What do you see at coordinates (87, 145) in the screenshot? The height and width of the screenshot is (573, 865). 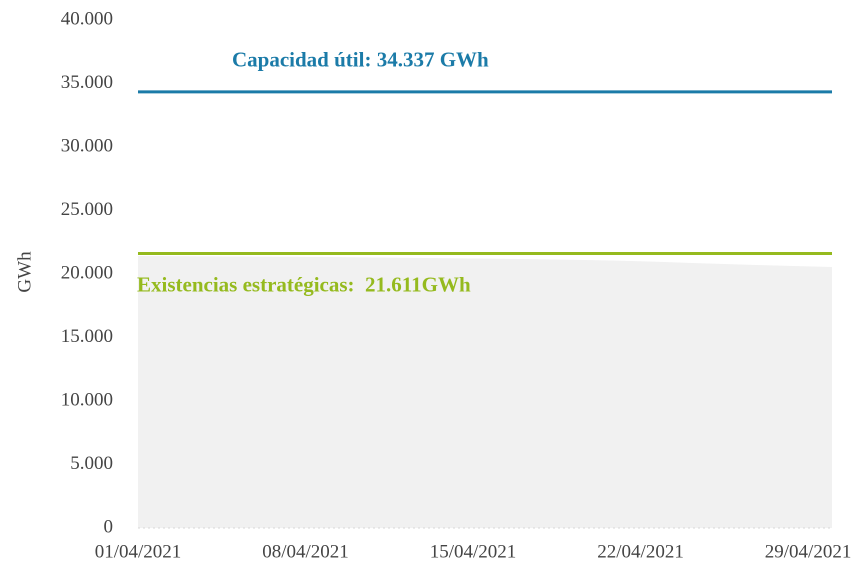 I see `y-tick-label: 30.000` at bounding box center [87, 145].